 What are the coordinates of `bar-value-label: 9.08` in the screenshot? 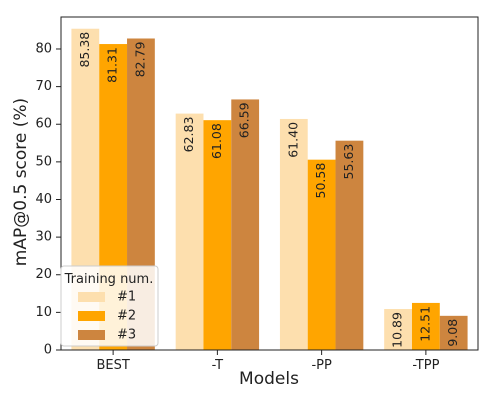 It's located at (452, 333).